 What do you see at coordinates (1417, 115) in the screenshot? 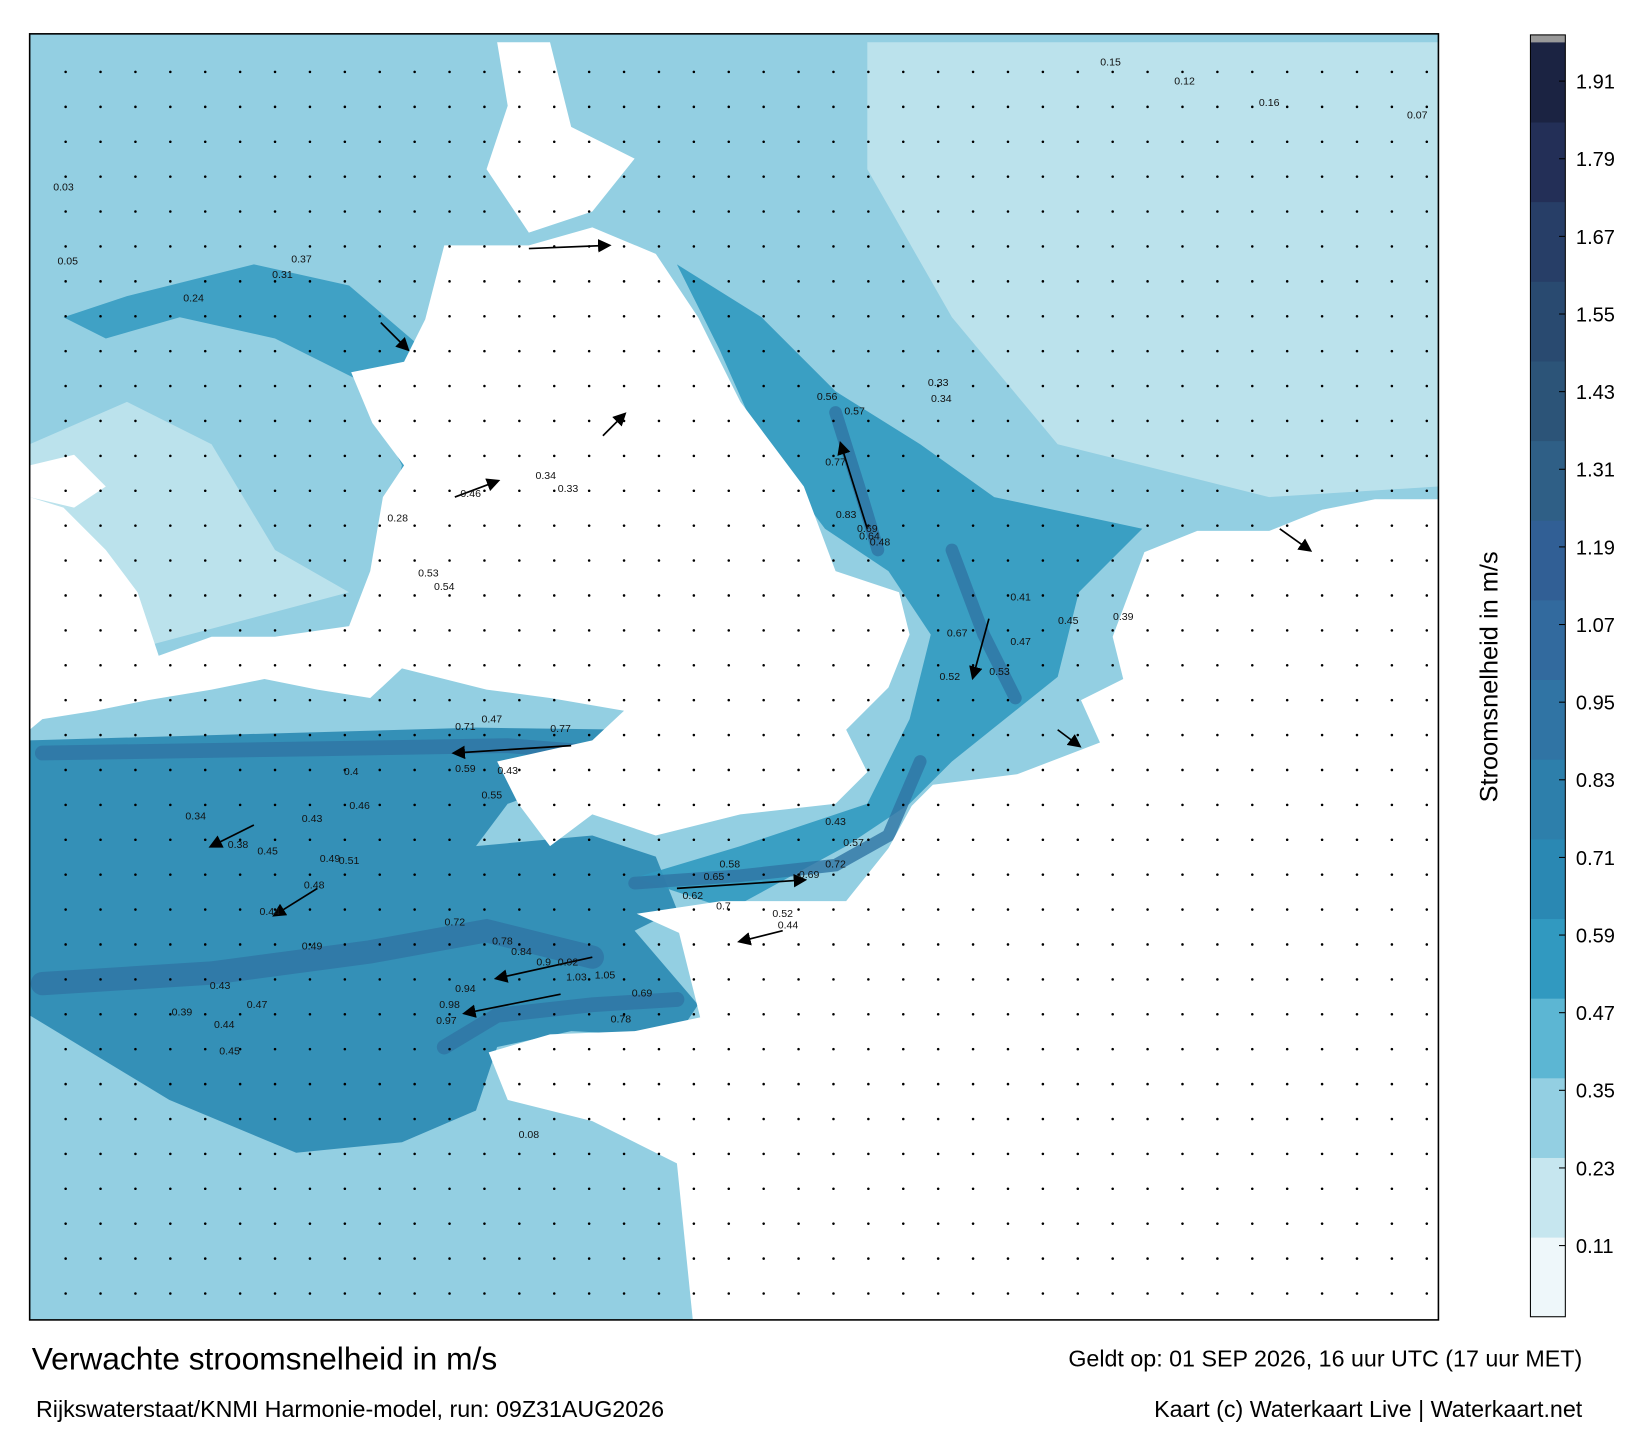
I see `speed-label: 0.07` at bounding box center [1417, 115].